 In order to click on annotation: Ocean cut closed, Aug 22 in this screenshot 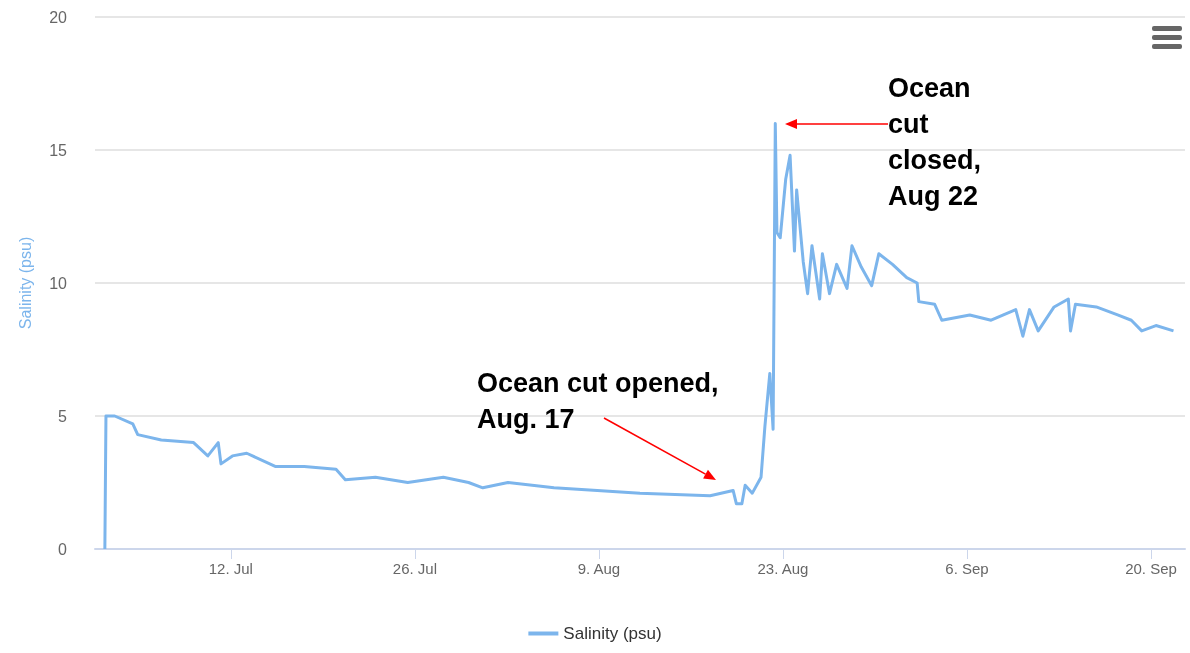, I will do `click(935, 142)`.